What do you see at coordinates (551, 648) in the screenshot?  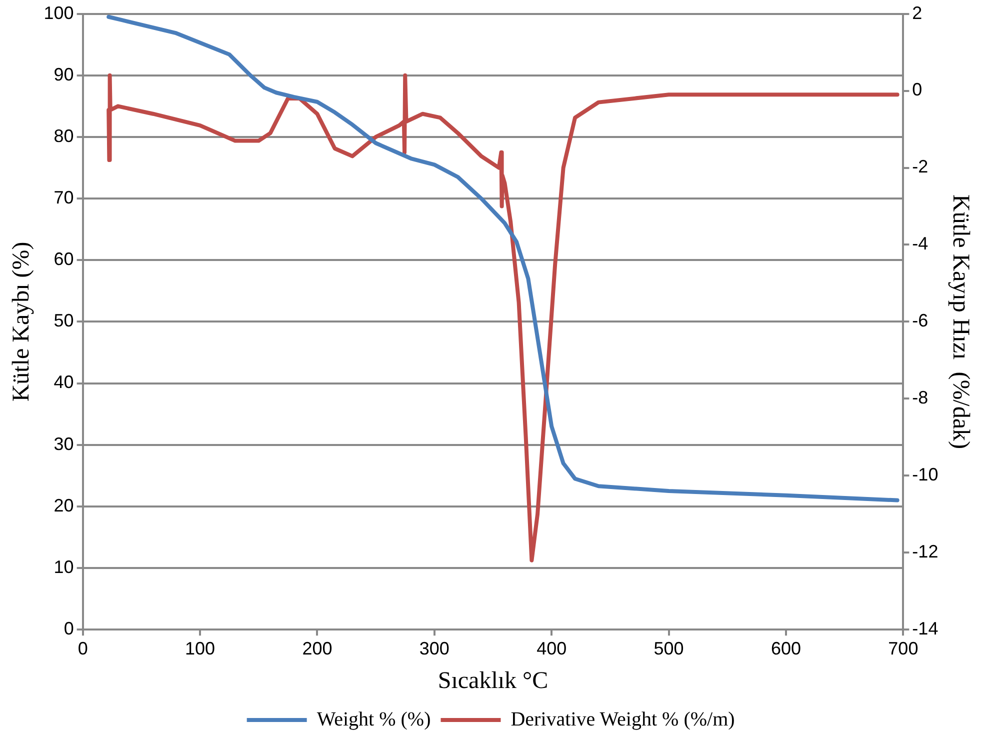 I see `x-tick-label: 400` at bounding box center [551, 648].